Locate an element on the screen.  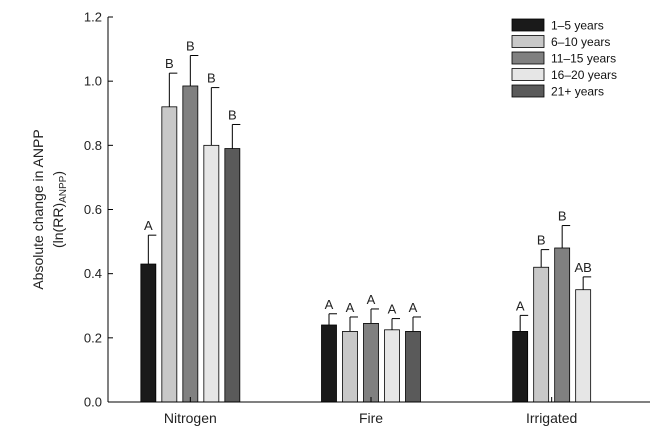
y-axis-title-line1: Absolute change in ANPP is located at coordinates (38, 209).